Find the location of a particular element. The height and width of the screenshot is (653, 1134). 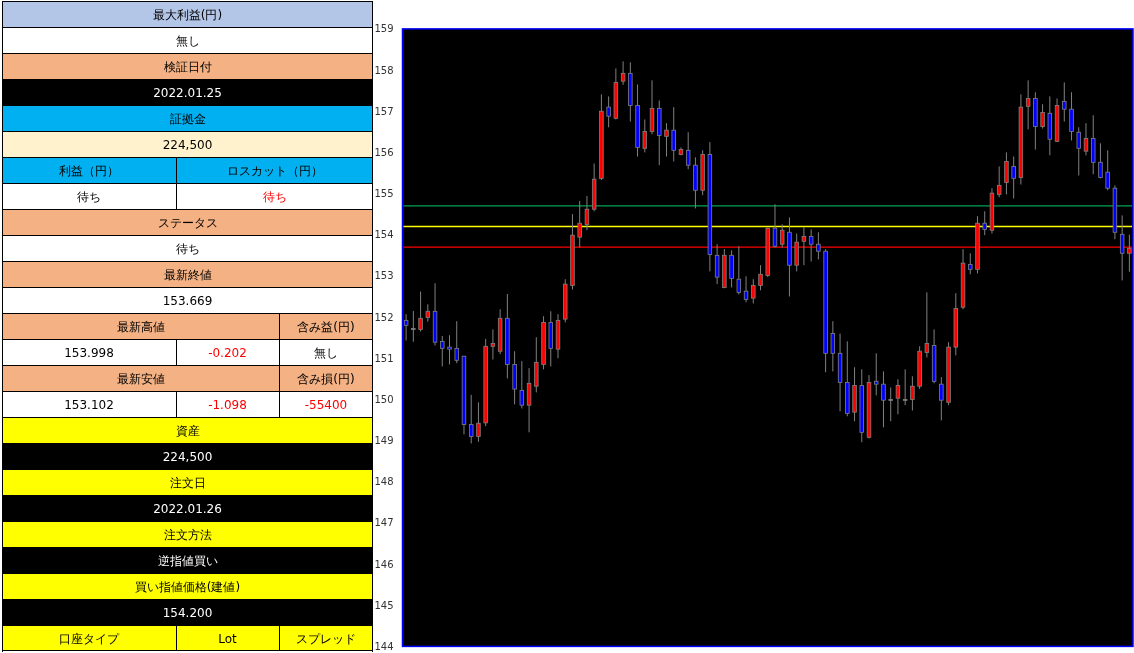

table-text: 最新安値 is located at coordinates (140, 378).